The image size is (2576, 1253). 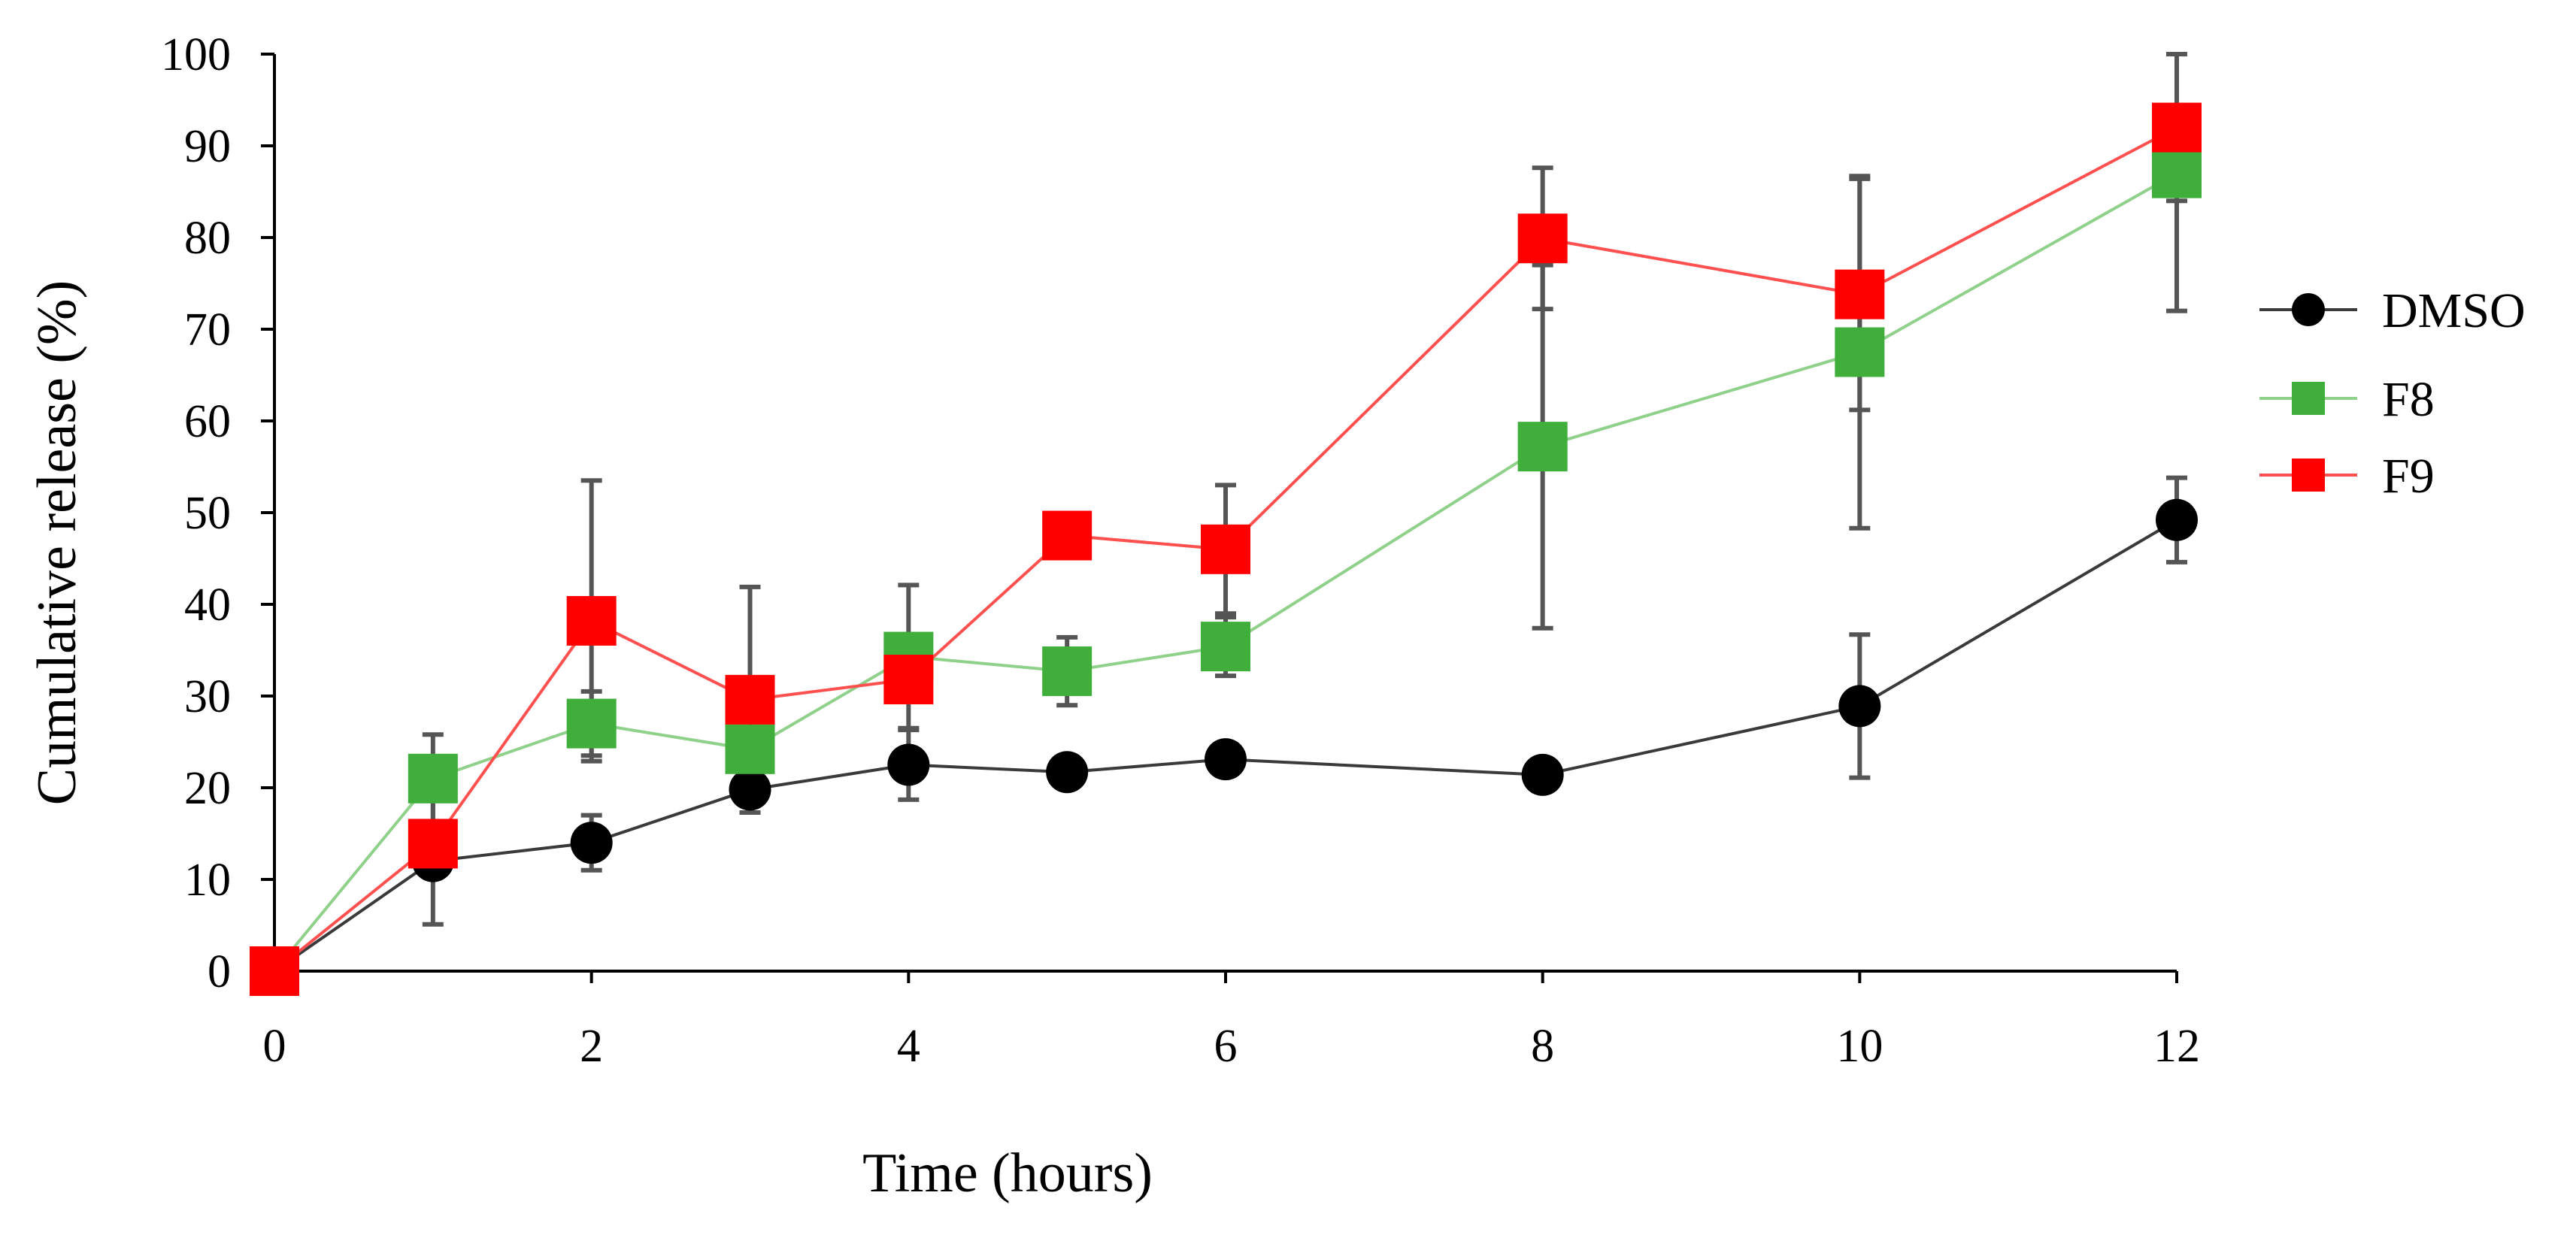 I want to click on legend: DMSO F8 F9, so click(x=2392, y=393).